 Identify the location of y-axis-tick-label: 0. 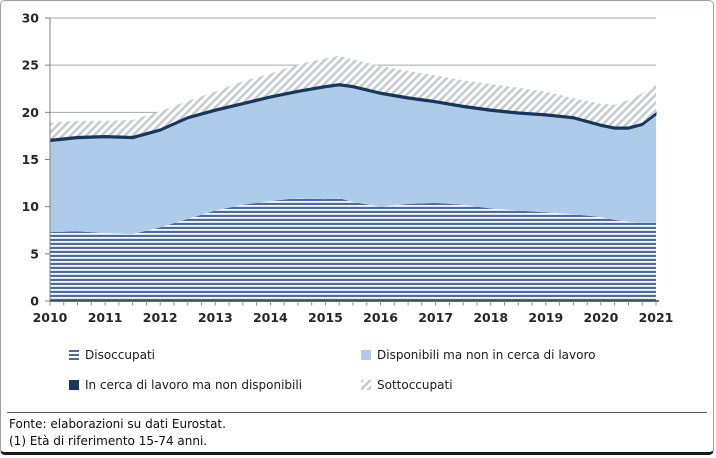
(34, 301).